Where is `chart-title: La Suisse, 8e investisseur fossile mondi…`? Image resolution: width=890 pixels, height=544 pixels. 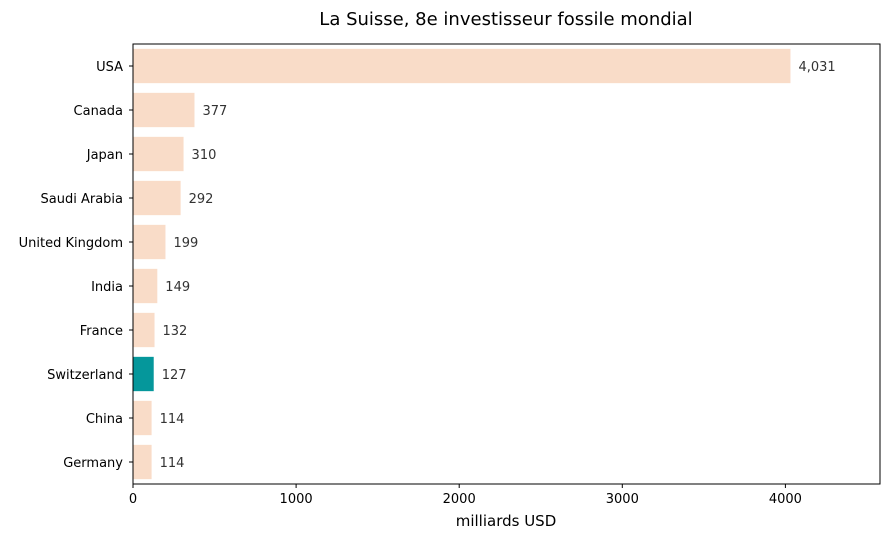 chart-title: La Suisse, 8e investisseur fossile mondi… is located at coordinates (505, 19).